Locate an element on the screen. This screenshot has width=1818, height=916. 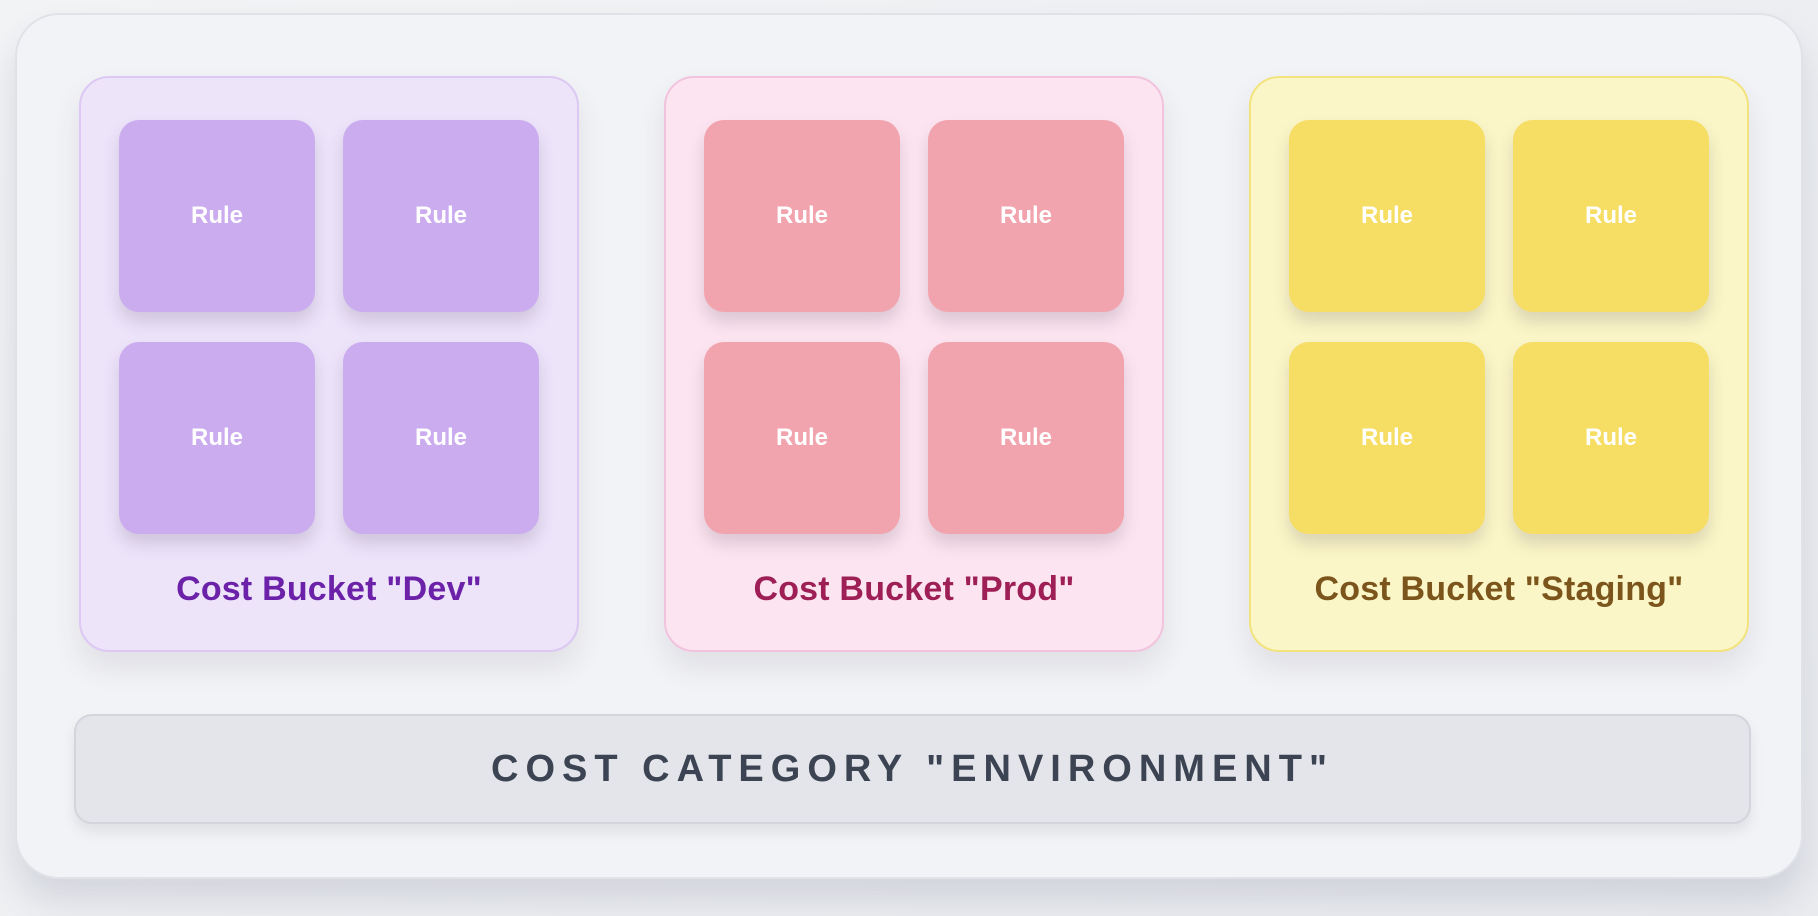
rule-grid-prod: Rule Rule Rule Rule is located at coordinates (914, 327).